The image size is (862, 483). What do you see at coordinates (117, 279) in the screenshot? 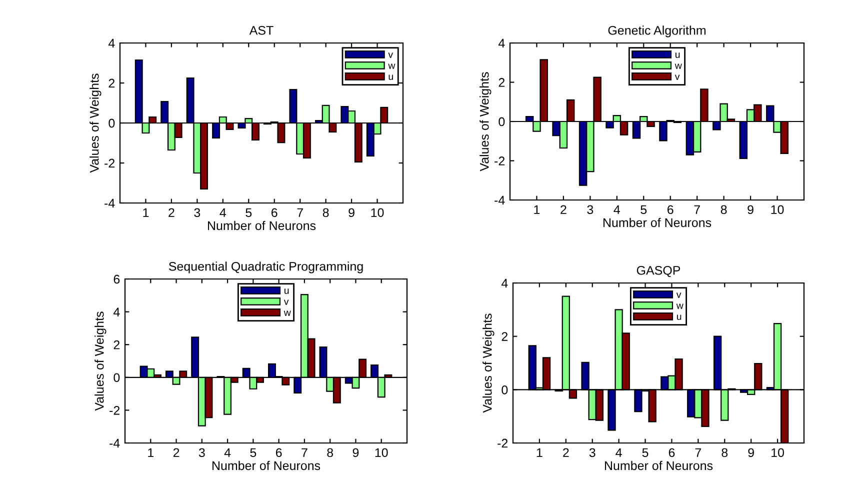
I see `y-tick-label: 6` at bounding box center [117, 279].